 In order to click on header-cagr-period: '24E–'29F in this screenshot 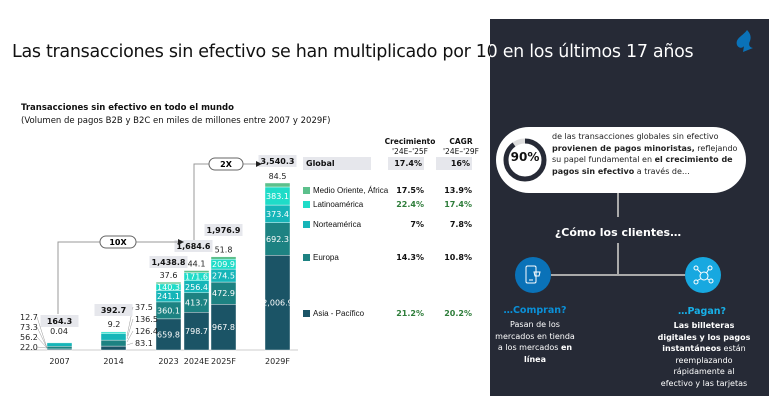, I will do `click(460, 151)`.